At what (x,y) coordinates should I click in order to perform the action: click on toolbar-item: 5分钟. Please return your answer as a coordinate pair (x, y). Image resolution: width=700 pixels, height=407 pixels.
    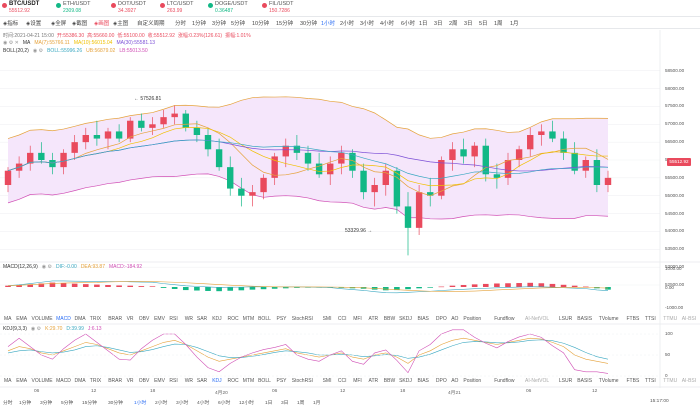
    Looking at the image, I should click on (238, 24).